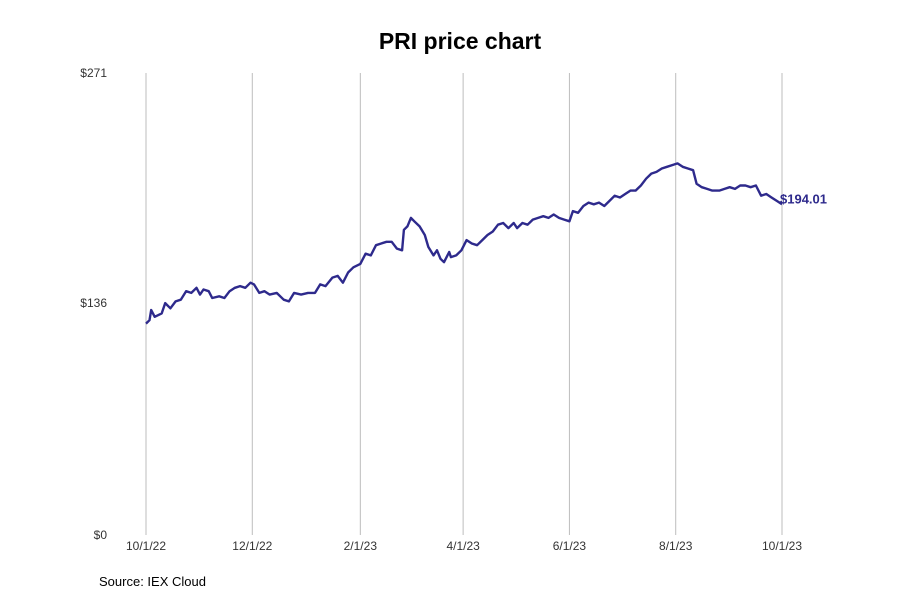 The image size is (900, 600). I want to click on chart-title: PRI price chart, so click(460, 41).